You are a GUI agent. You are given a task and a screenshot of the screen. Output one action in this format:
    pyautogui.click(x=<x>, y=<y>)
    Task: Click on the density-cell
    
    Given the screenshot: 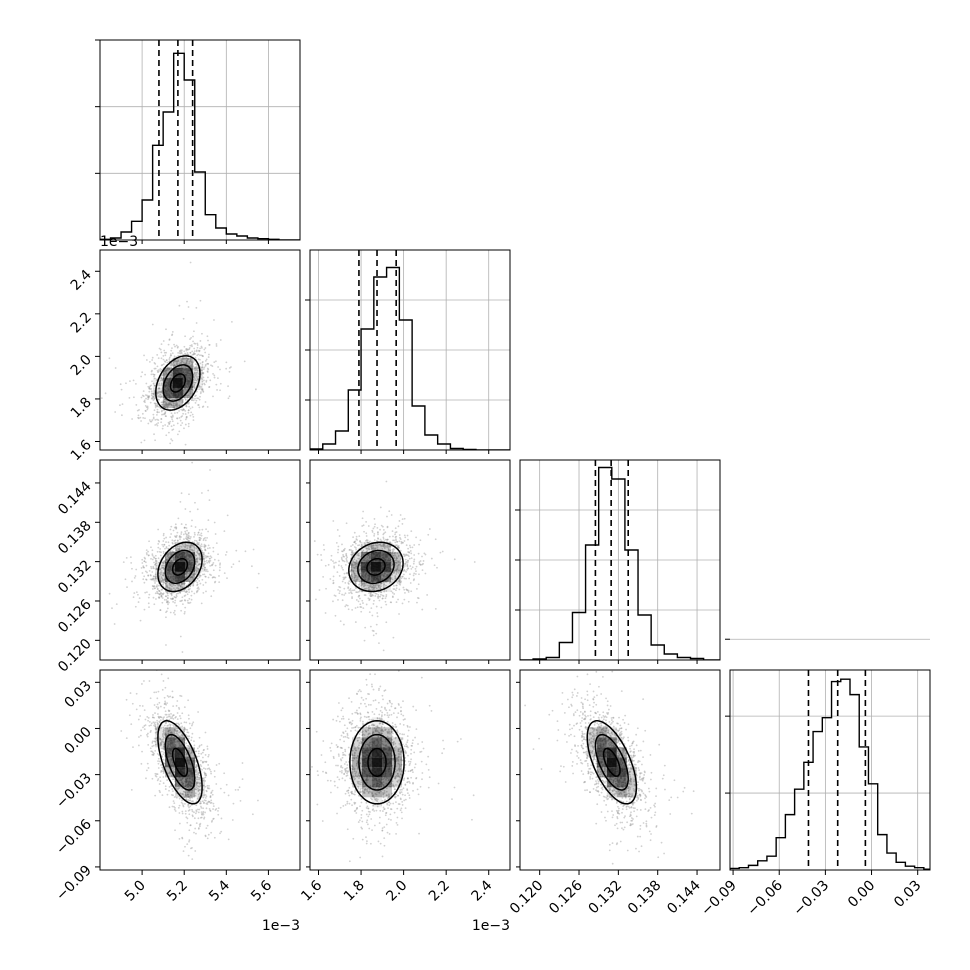 What is the action you would take?
    pyautogui.click(x=180, y=576)
    